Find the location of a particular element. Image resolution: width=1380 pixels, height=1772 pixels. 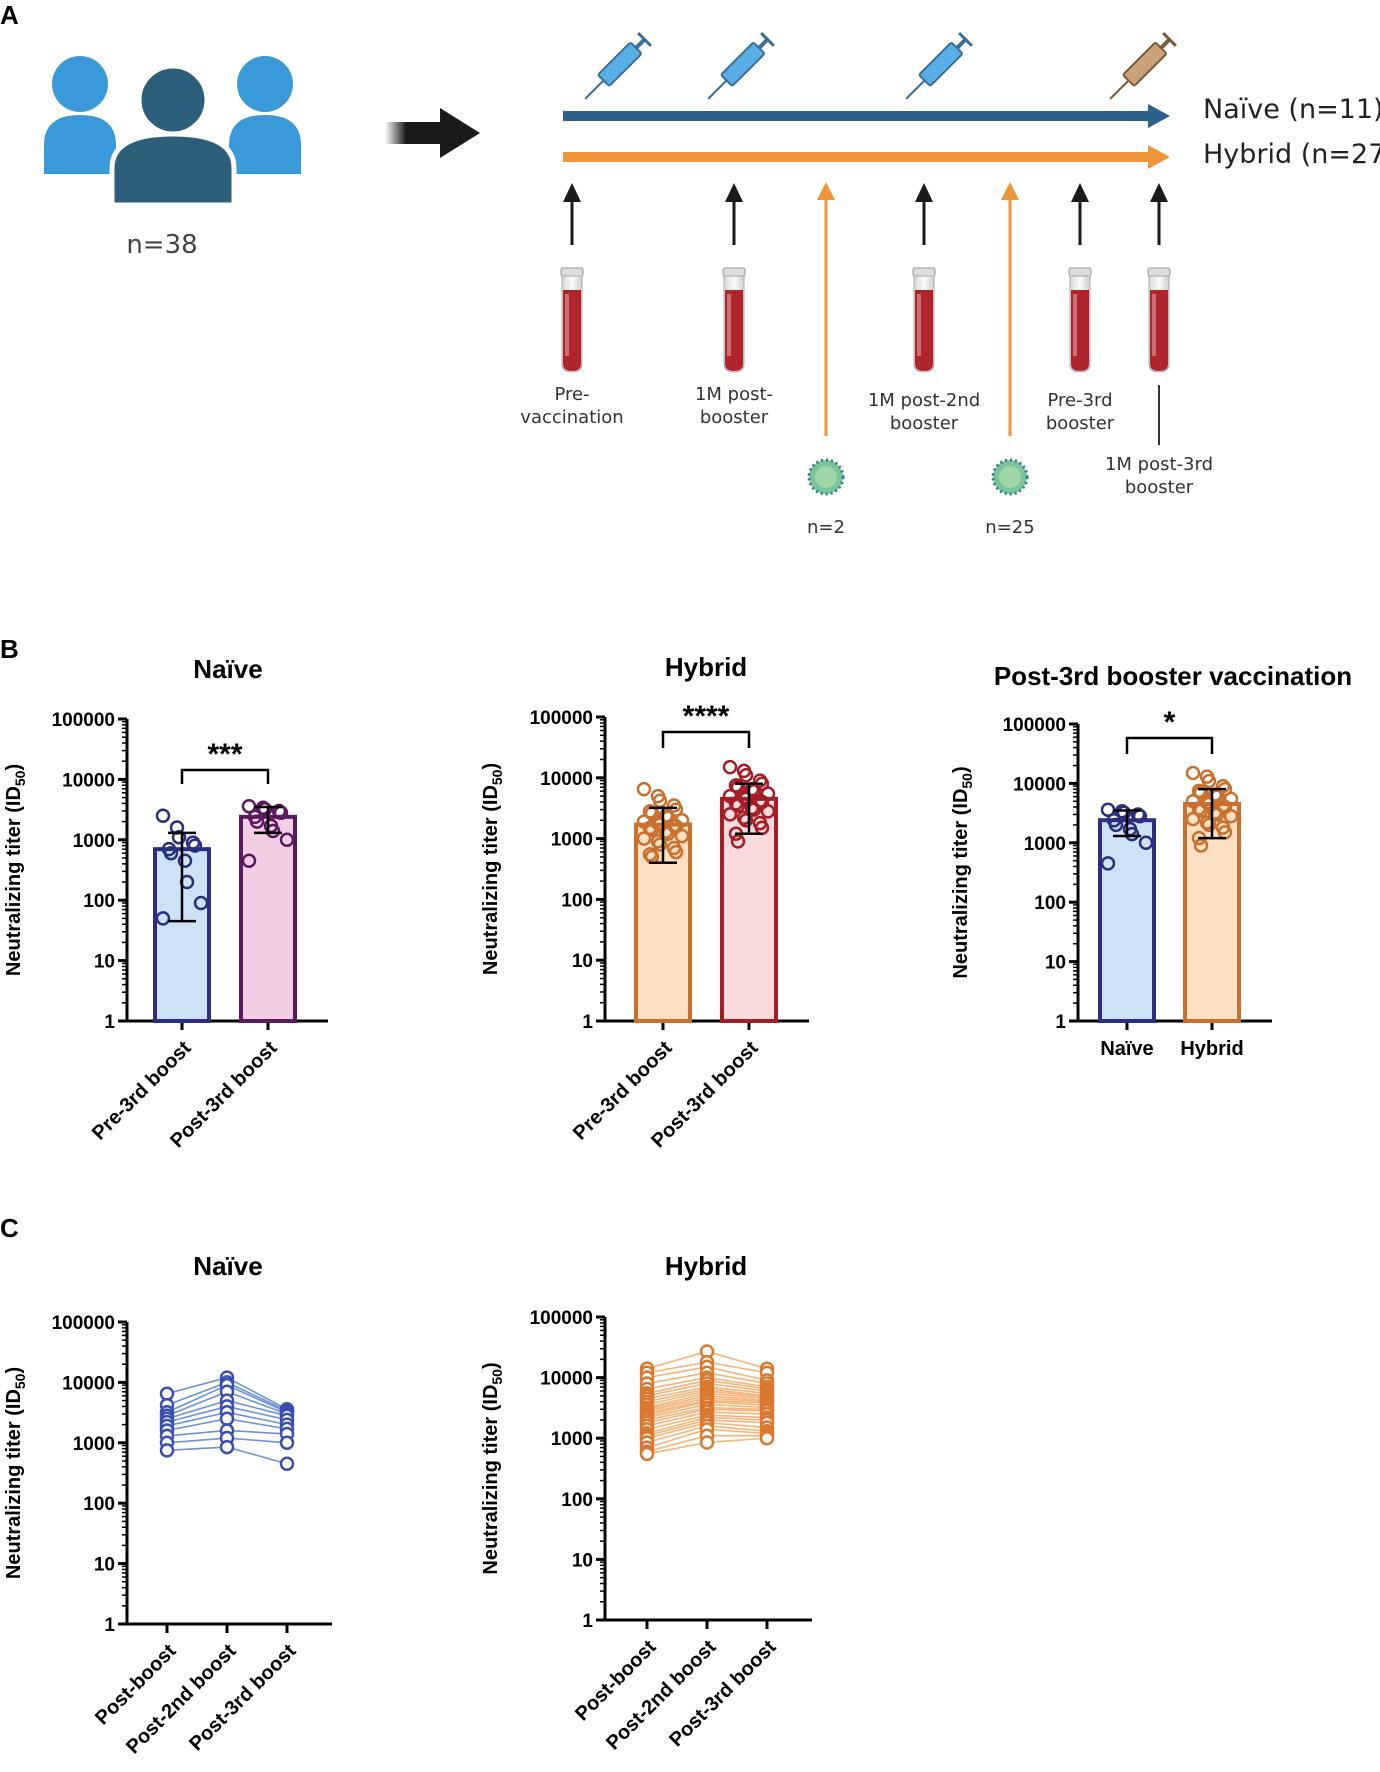

sample-label-line1: 1M post-3rd is located at coordinates (1159, 464).